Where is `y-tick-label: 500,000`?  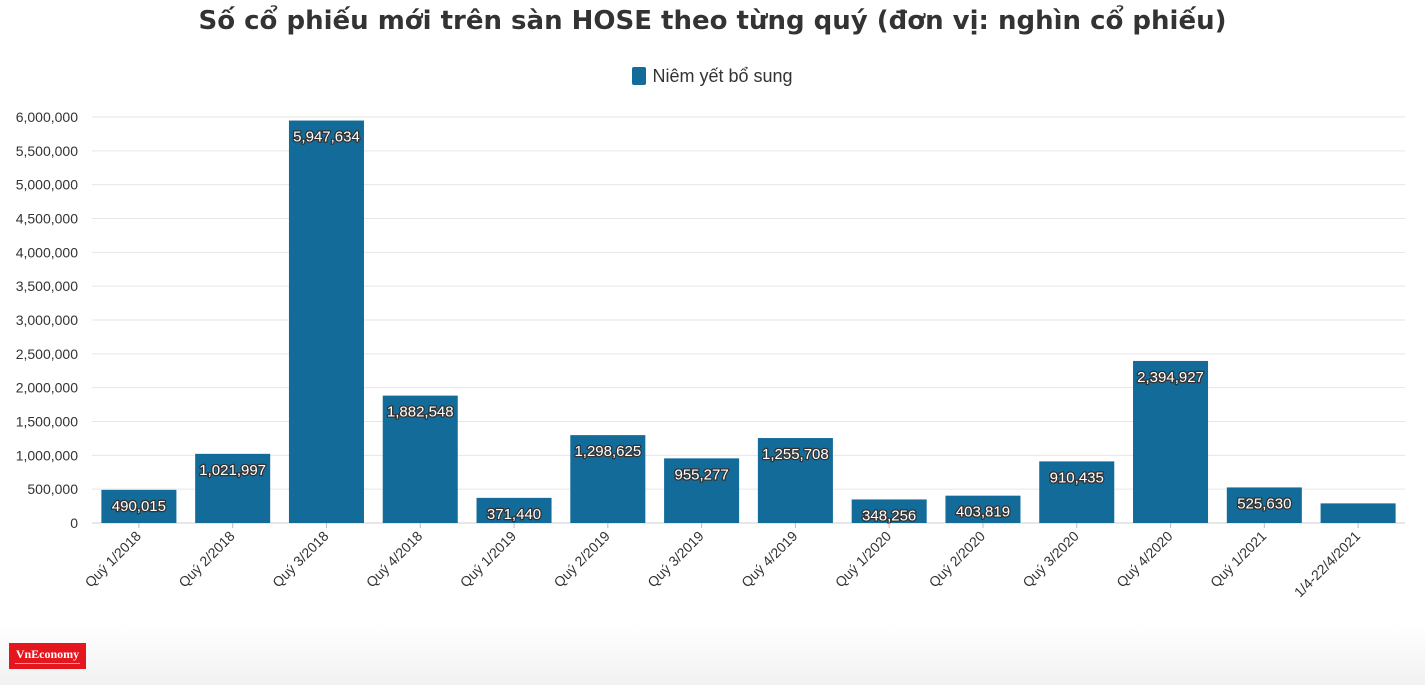
y-tick-label: 500,000 is located at coordinates (52, 489).